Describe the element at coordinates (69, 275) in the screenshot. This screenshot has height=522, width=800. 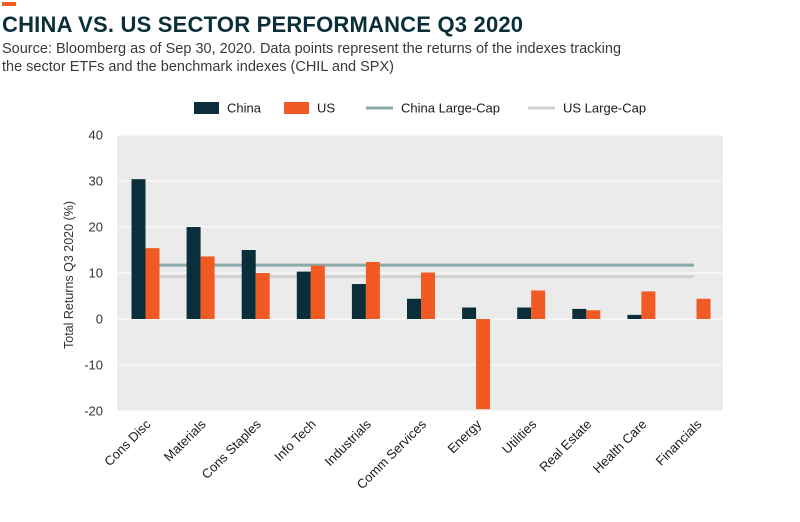
I see `y-axis-label: Total Returns Q3 2020 (%)` at that location.